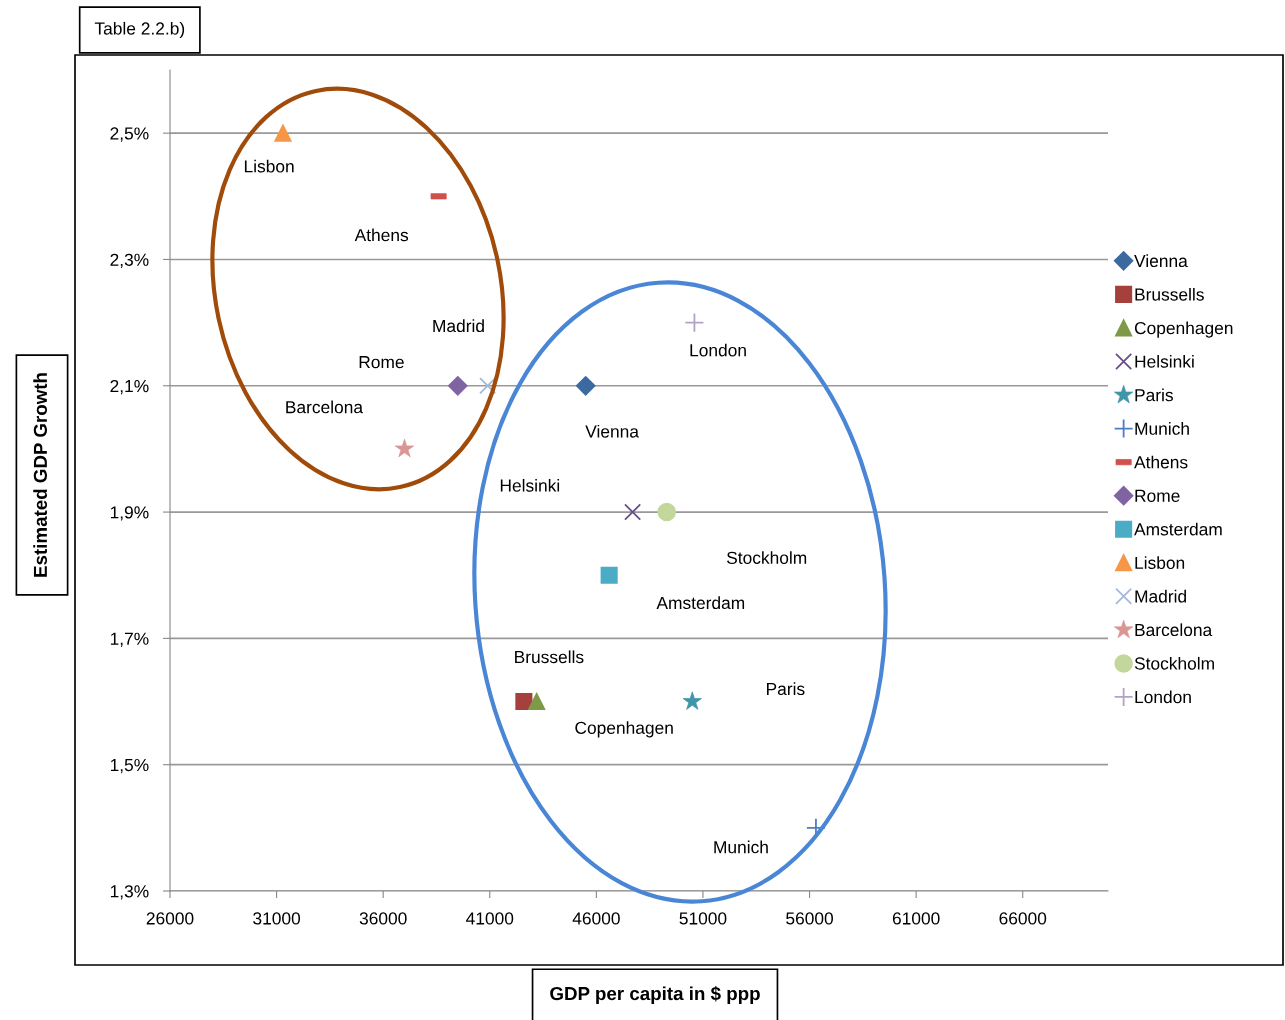  Describe the element at coordinates (269, 166) in the screenshot. I see `text: Lisbon` at that location.